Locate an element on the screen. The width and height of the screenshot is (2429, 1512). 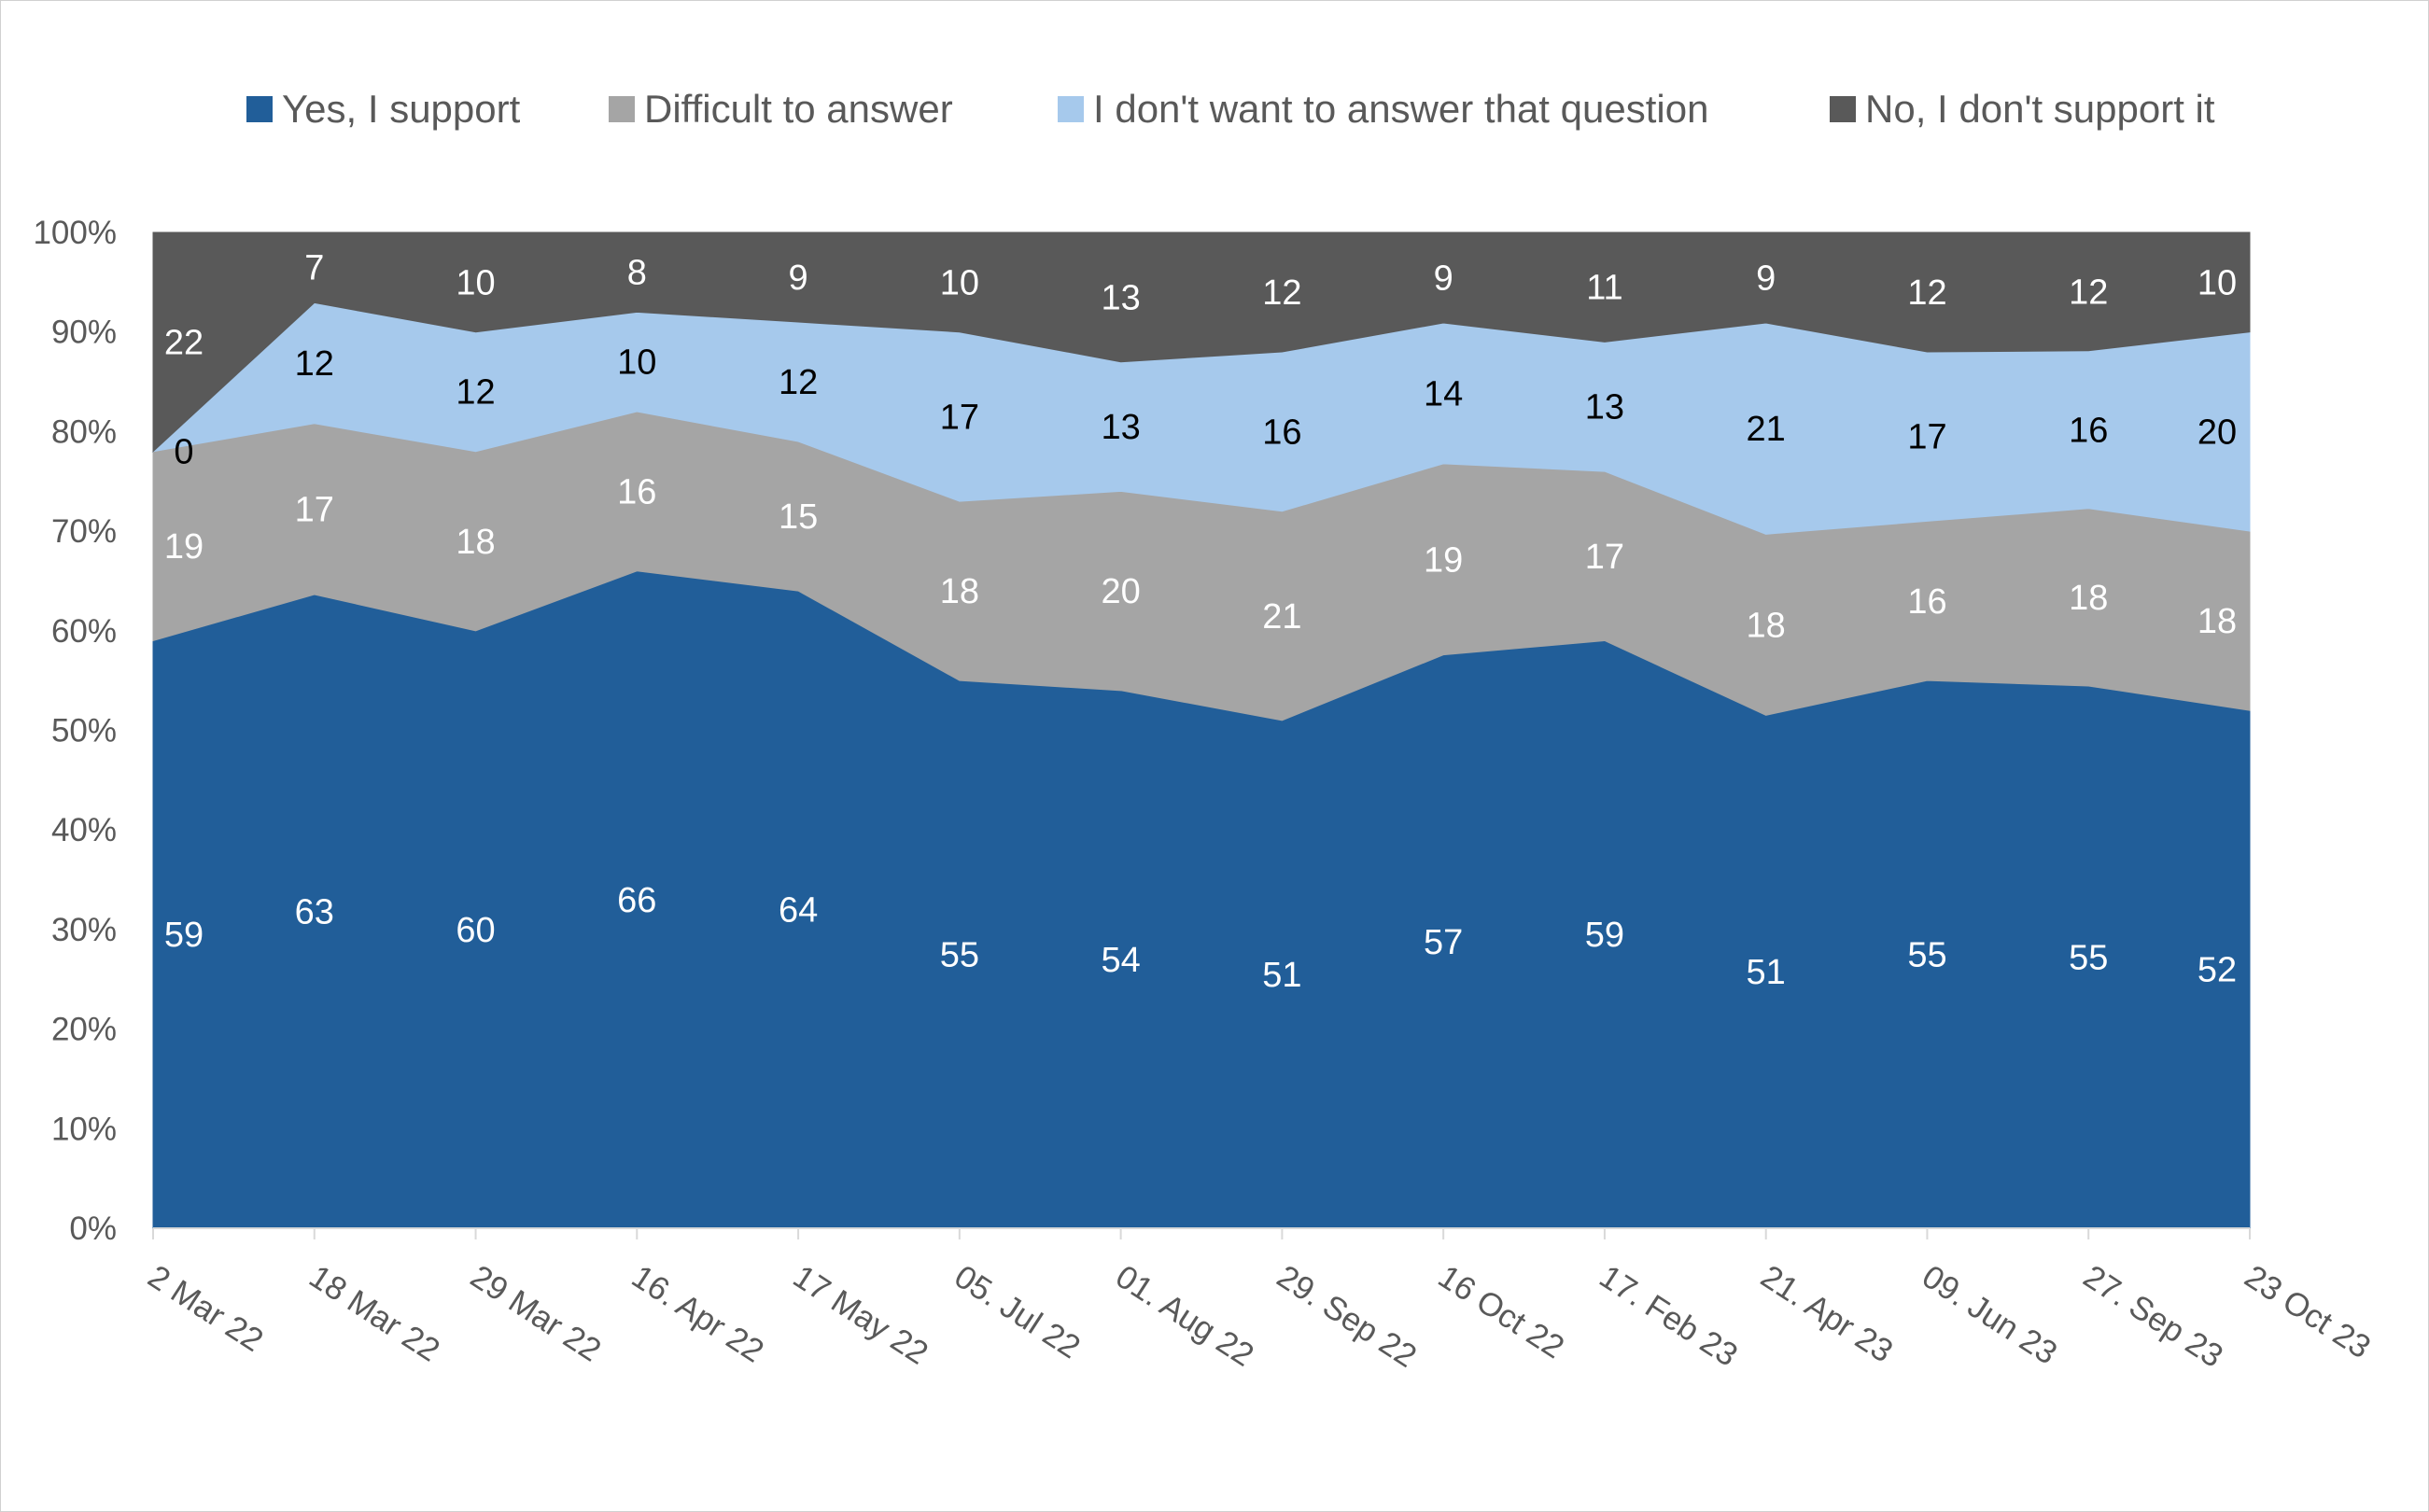
data-label-s1-p11: 51 is located at coordinates (1766, 973).